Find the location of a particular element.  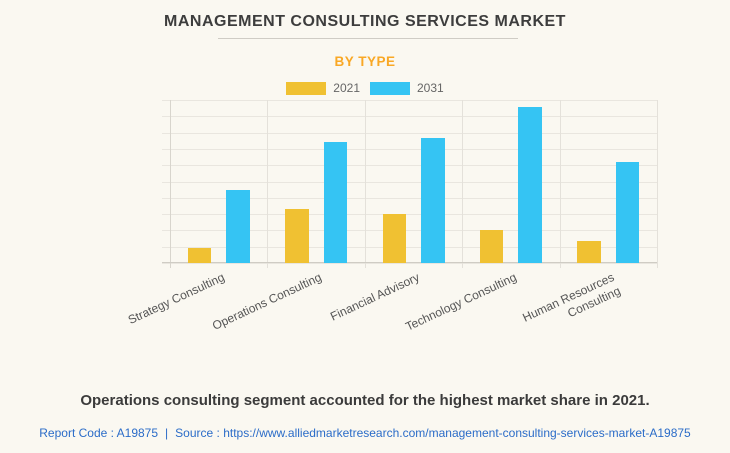

bar-2021-technology-consulting is located at coordinates (491, 246).